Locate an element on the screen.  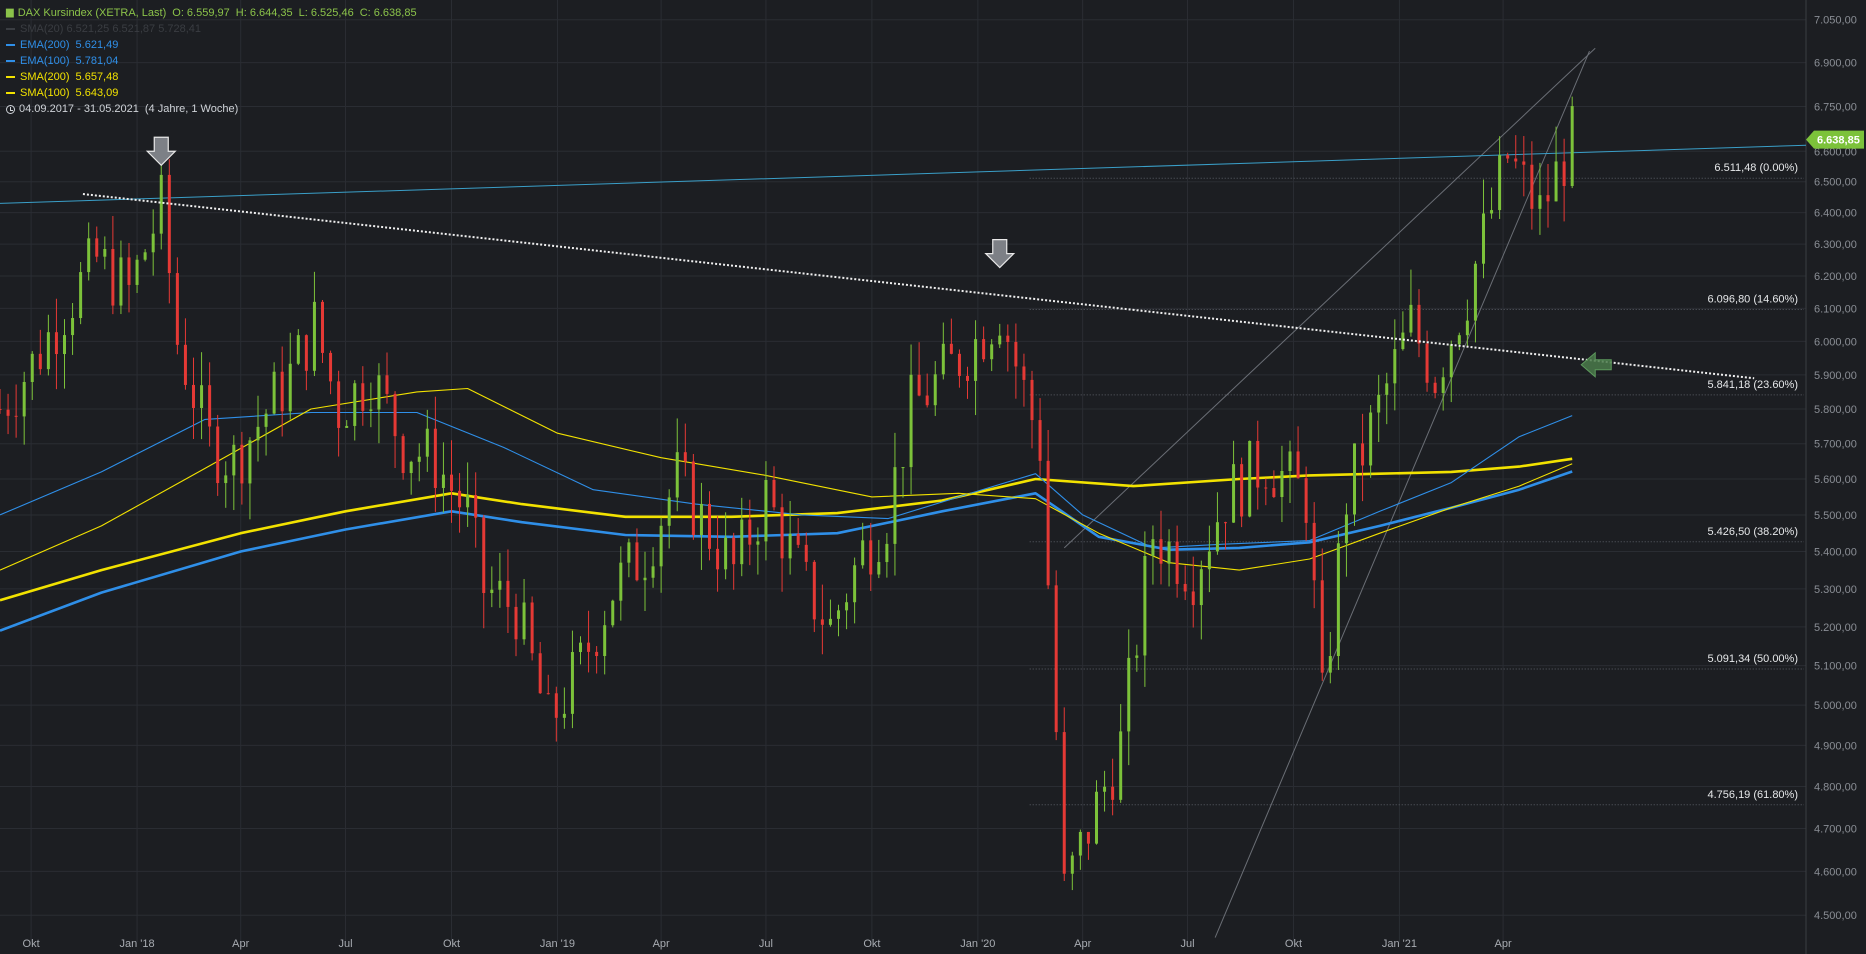
x-tick-label: Jan '18 is located at coordinates (136, 944).